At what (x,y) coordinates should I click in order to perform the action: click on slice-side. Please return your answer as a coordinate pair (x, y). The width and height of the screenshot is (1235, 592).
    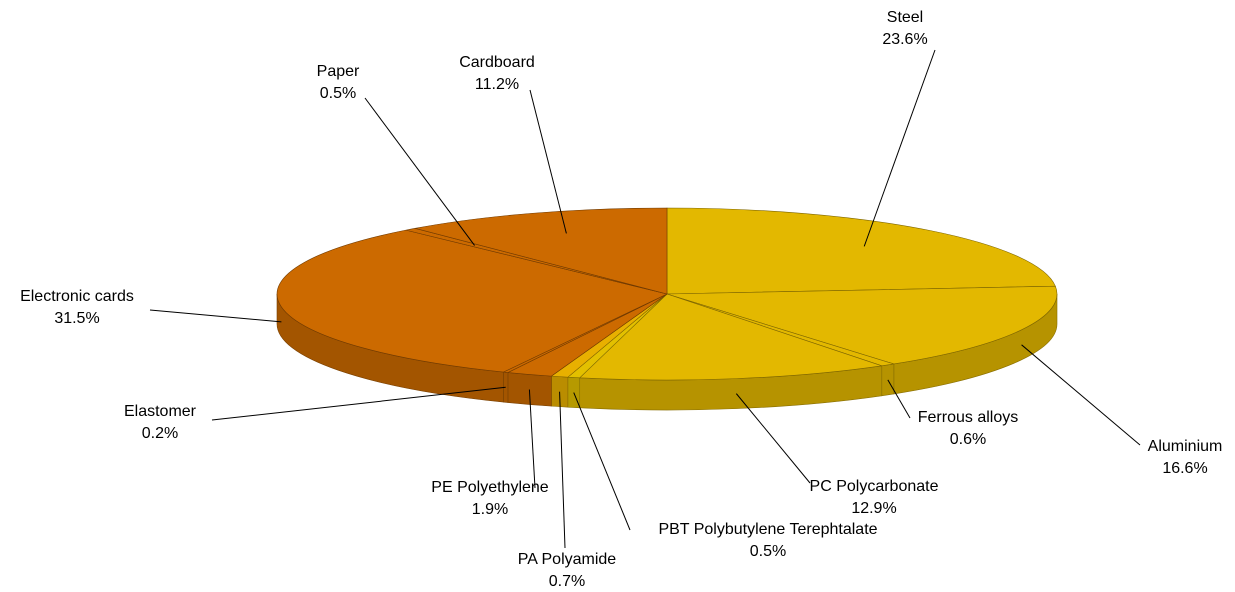
    Looking at the image, I should click on (888, 380).